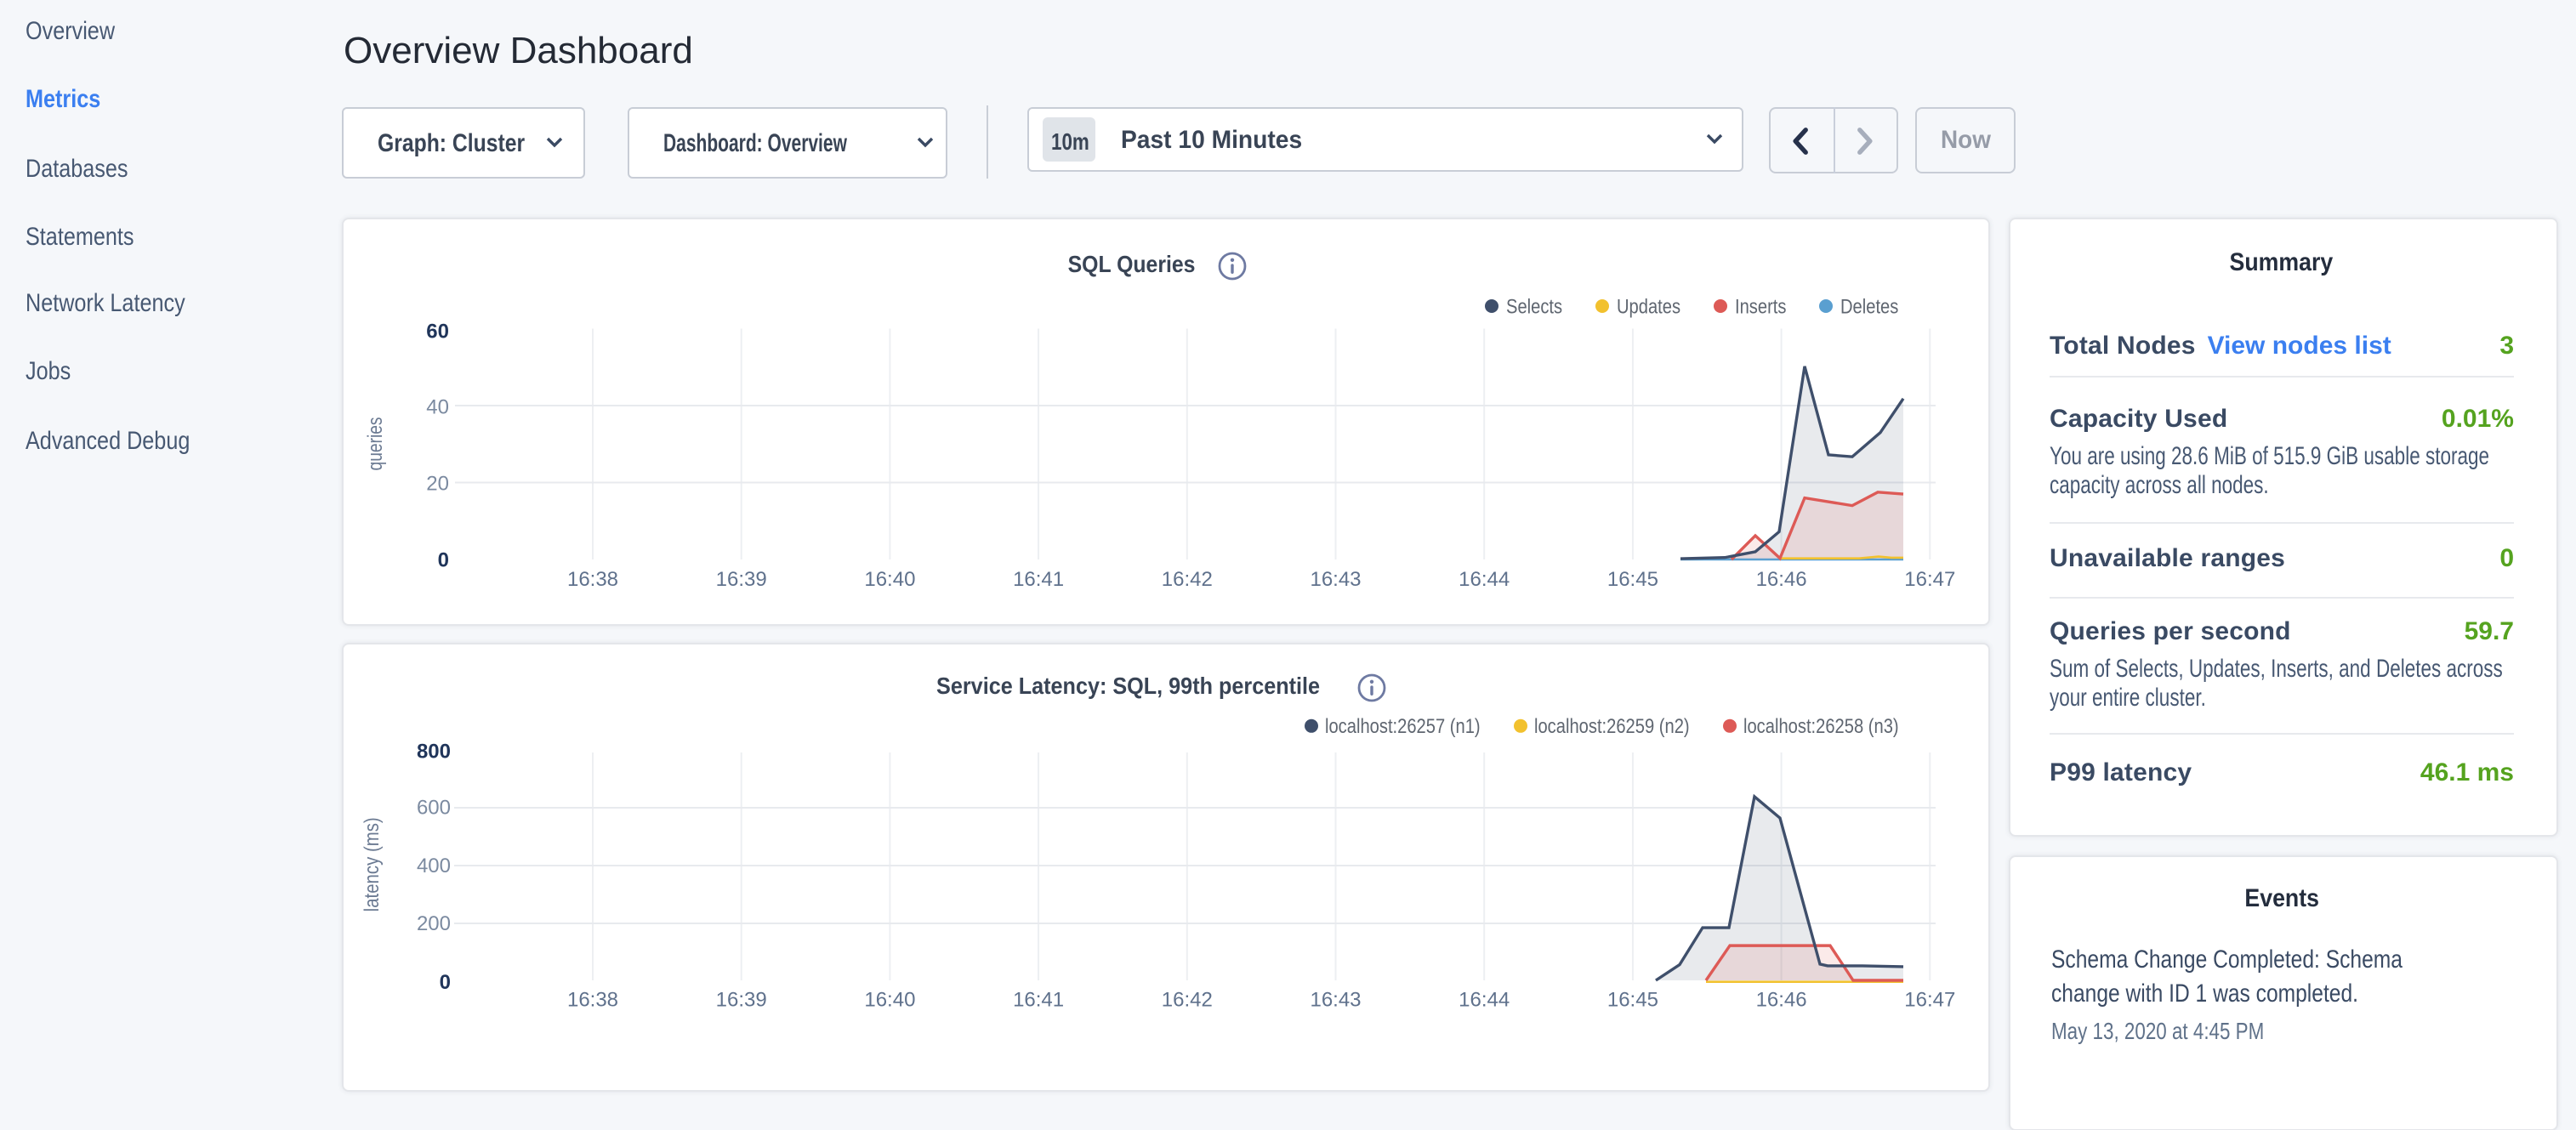  What do you see at coordinates (1648, 306) in the screenshot?
I see `svg-text: Updates` at bounding box center [1648, 306].